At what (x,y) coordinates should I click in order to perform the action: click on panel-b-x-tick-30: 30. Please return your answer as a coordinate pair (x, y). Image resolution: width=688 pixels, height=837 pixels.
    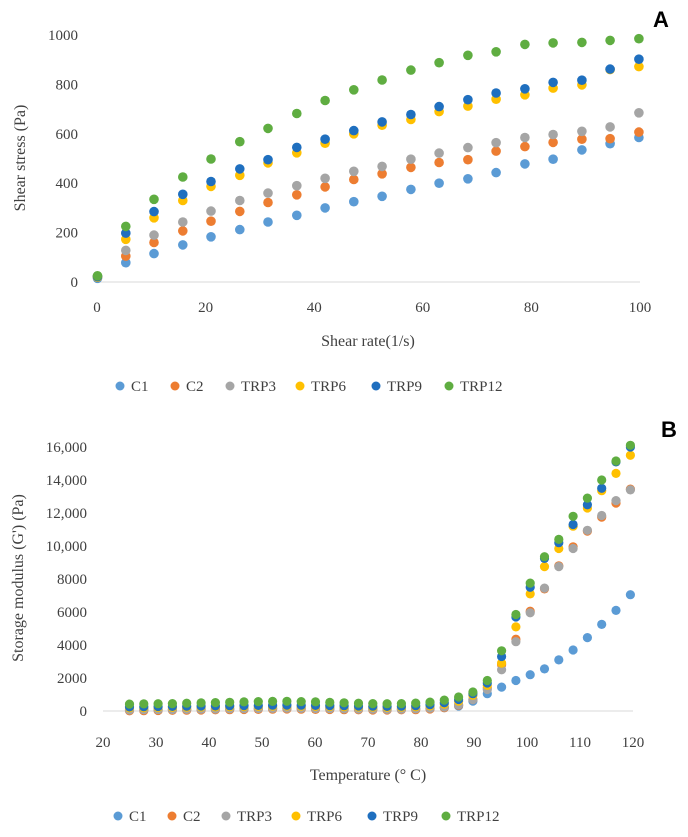
    Looking at the image, I should click on (156, 743).